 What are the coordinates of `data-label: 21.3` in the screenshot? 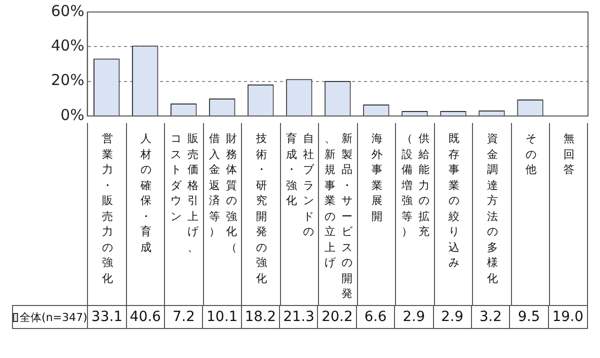 It's located at (299, 317).